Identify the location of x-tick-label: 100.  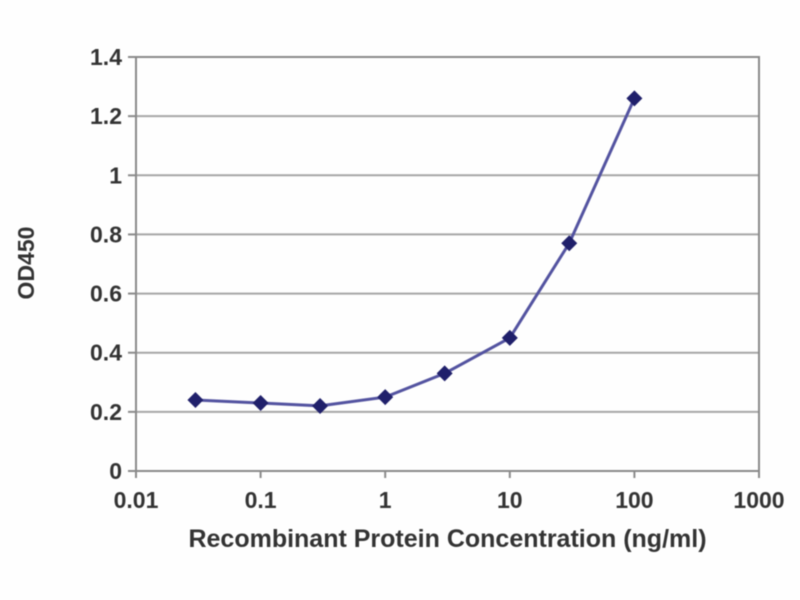
(634, 500).